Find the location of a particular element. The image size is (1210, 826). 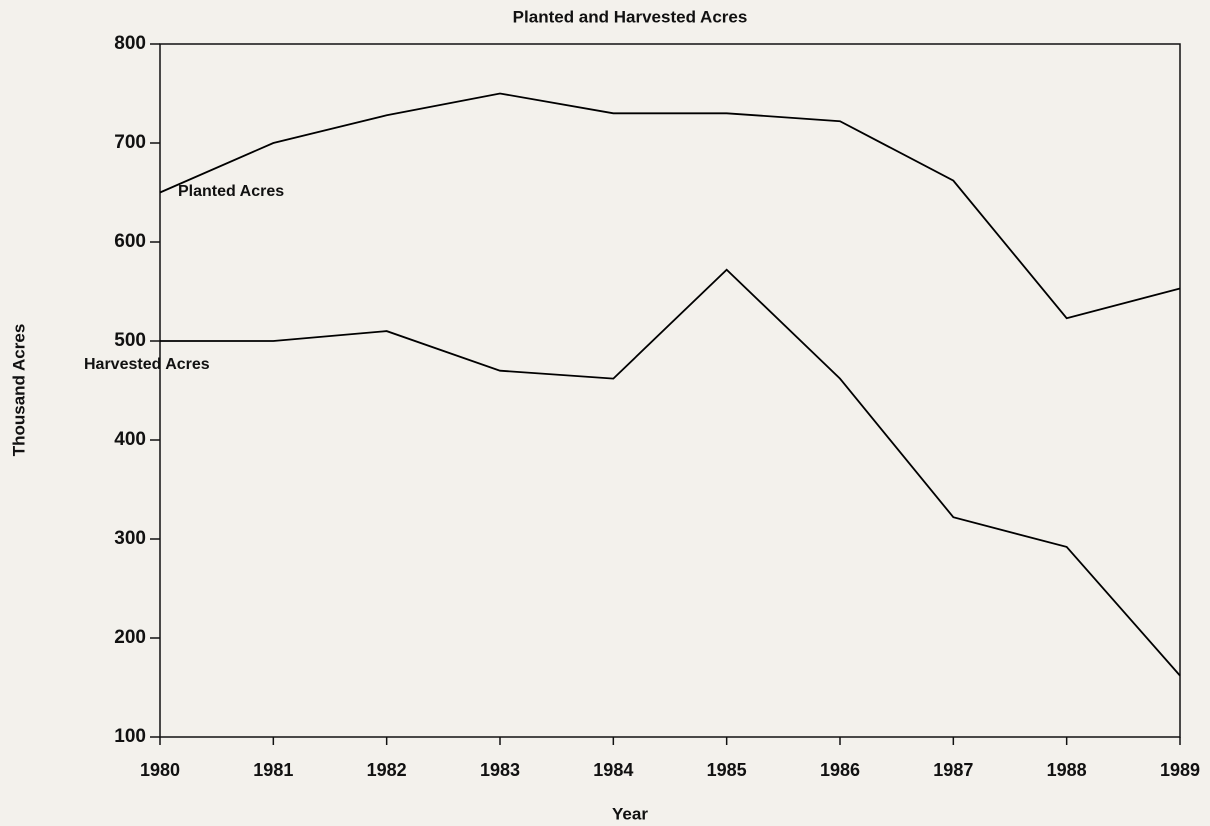

series-label: Harvested Acres is located at coordinates (147, 364).